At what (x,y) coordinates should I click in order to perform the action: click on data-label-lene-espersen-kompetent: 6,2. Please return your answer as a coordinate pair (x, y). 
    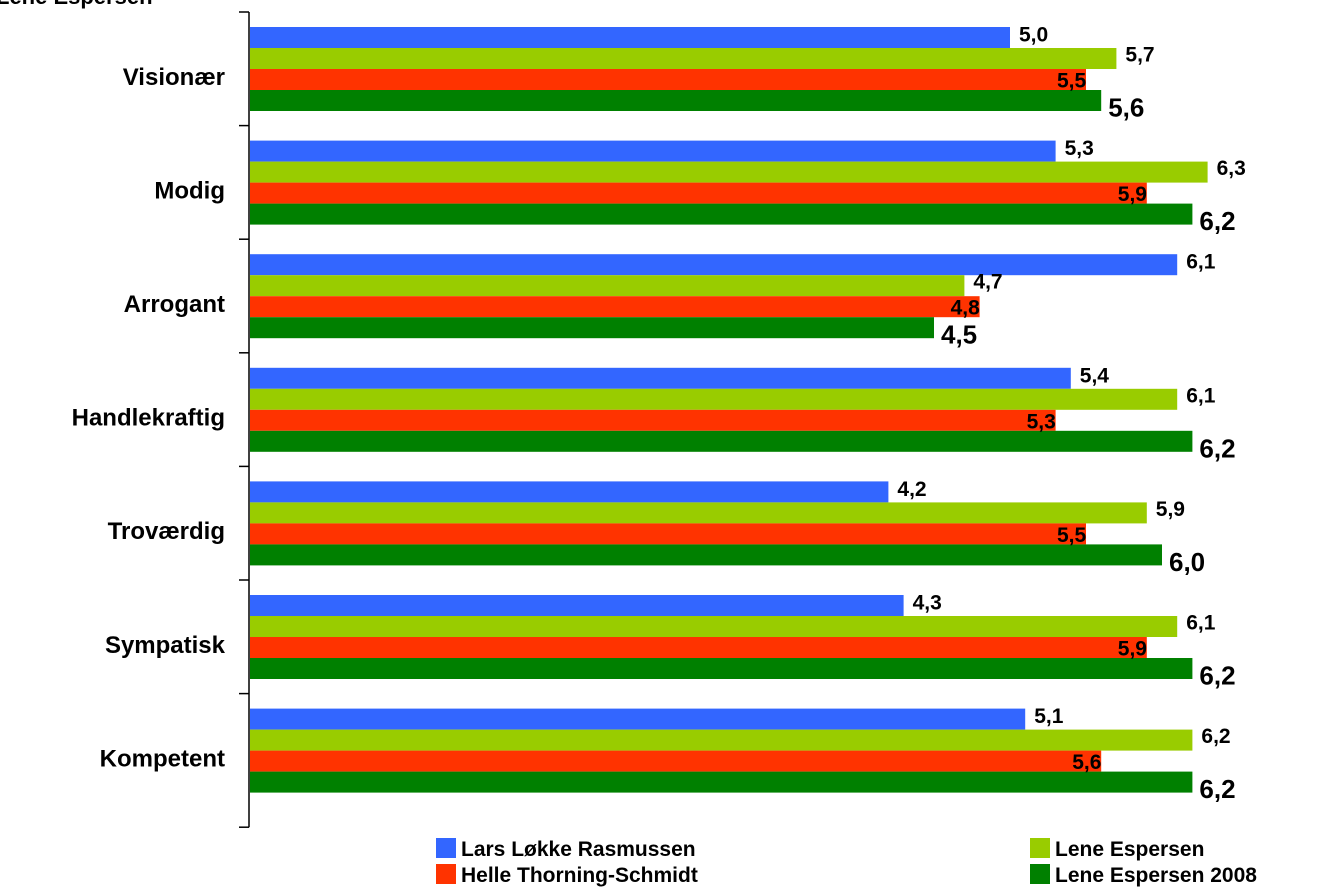
    Looking at the image, I should click on (1215, 736).